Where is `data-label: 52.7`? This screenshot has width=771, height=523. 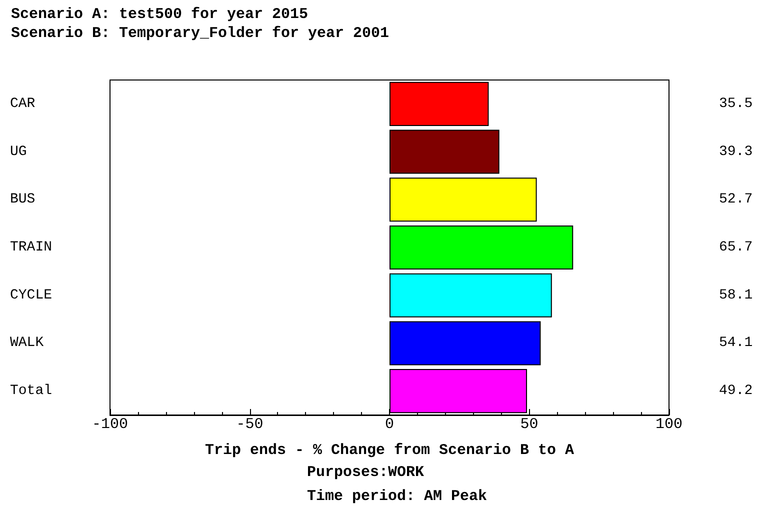
data-label: 52.7 is located at coordinates (736, 200).